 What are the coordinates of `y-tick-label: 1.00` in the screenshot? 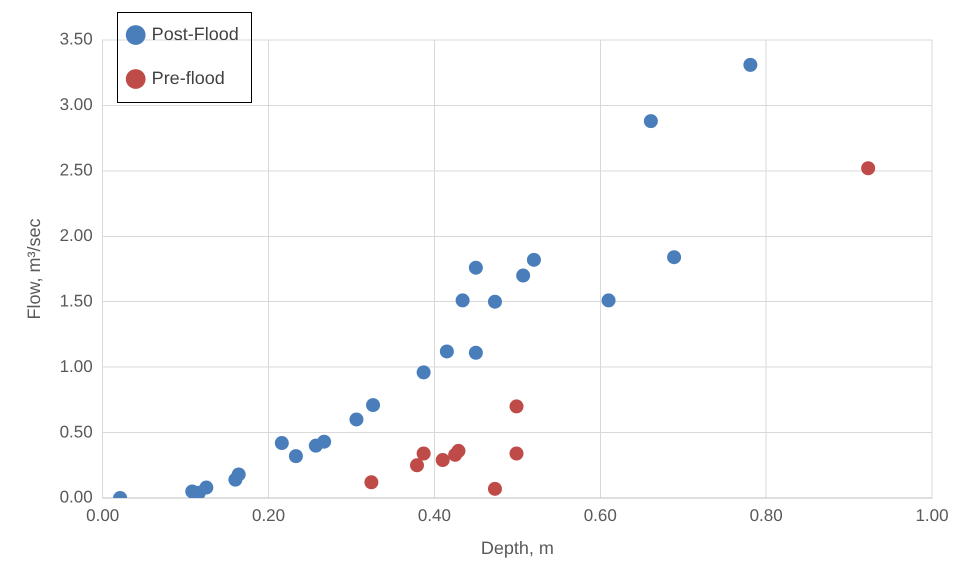 It's located at (76, 366).